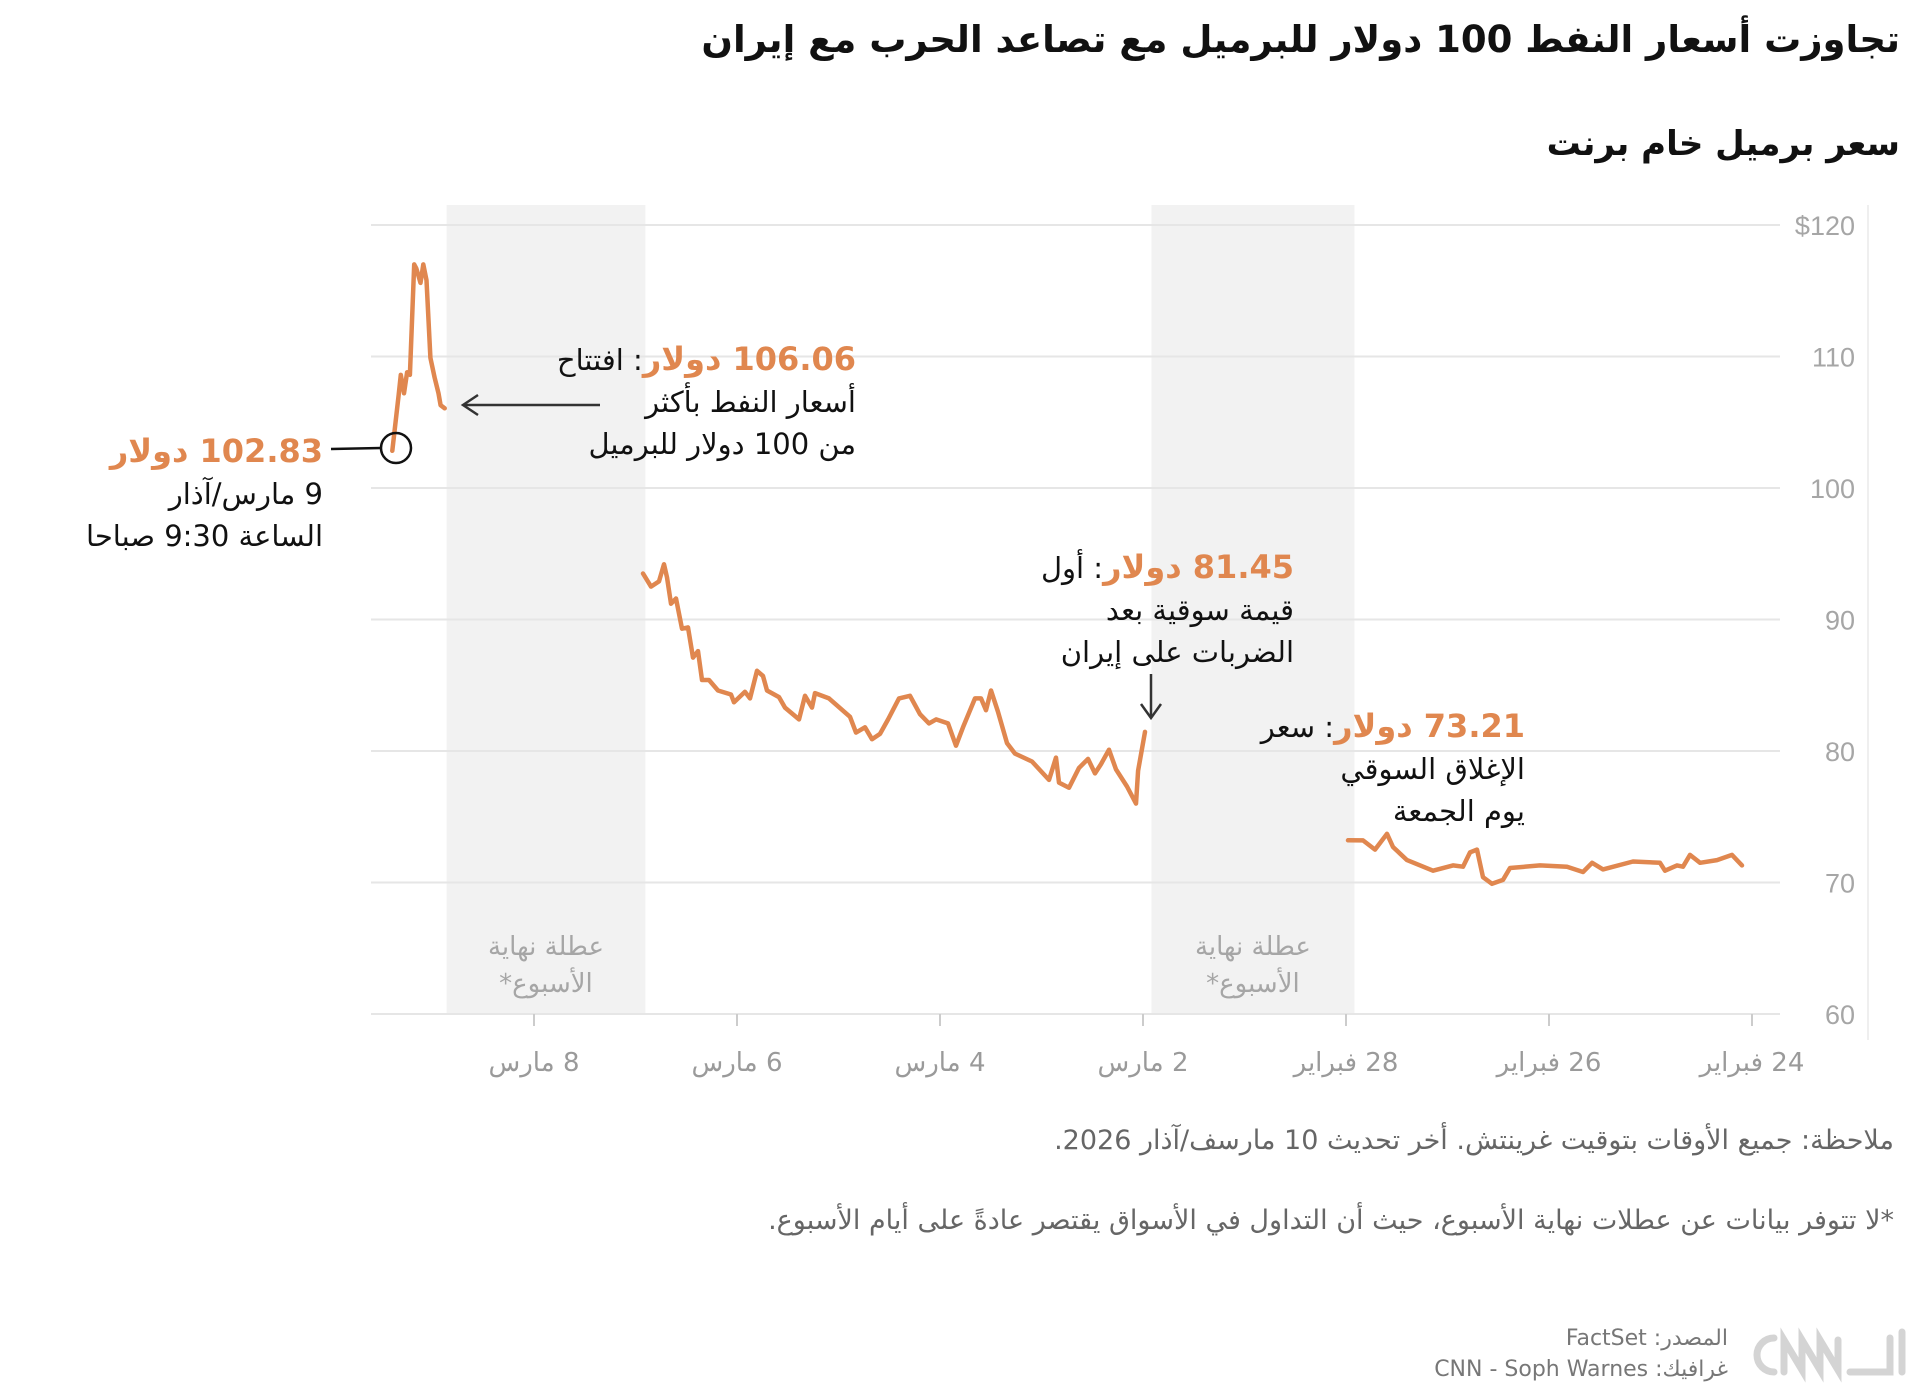 The width and height of the screenshot is (1920, 1396). Describe the element at coordinates (722, 444) in the screenshot. I see `annotation-open-line: من 100 دولار للبرميل` at that location.